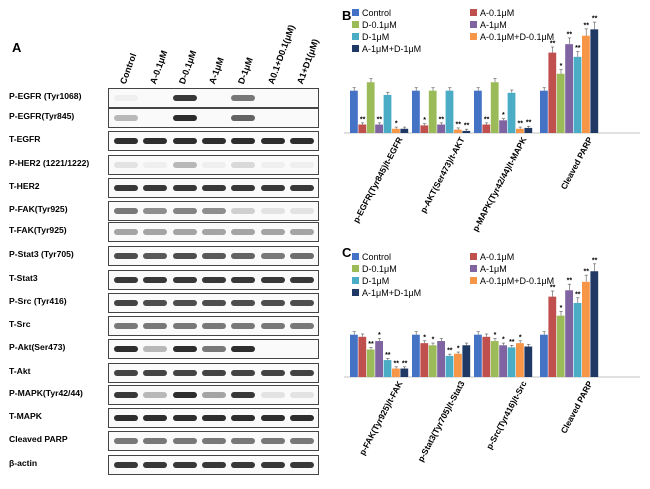  What do you see at coordinates (577, 407) in the screenshot?
I see `category-label: Cleaved PARP` at bounding box center [577, 407].